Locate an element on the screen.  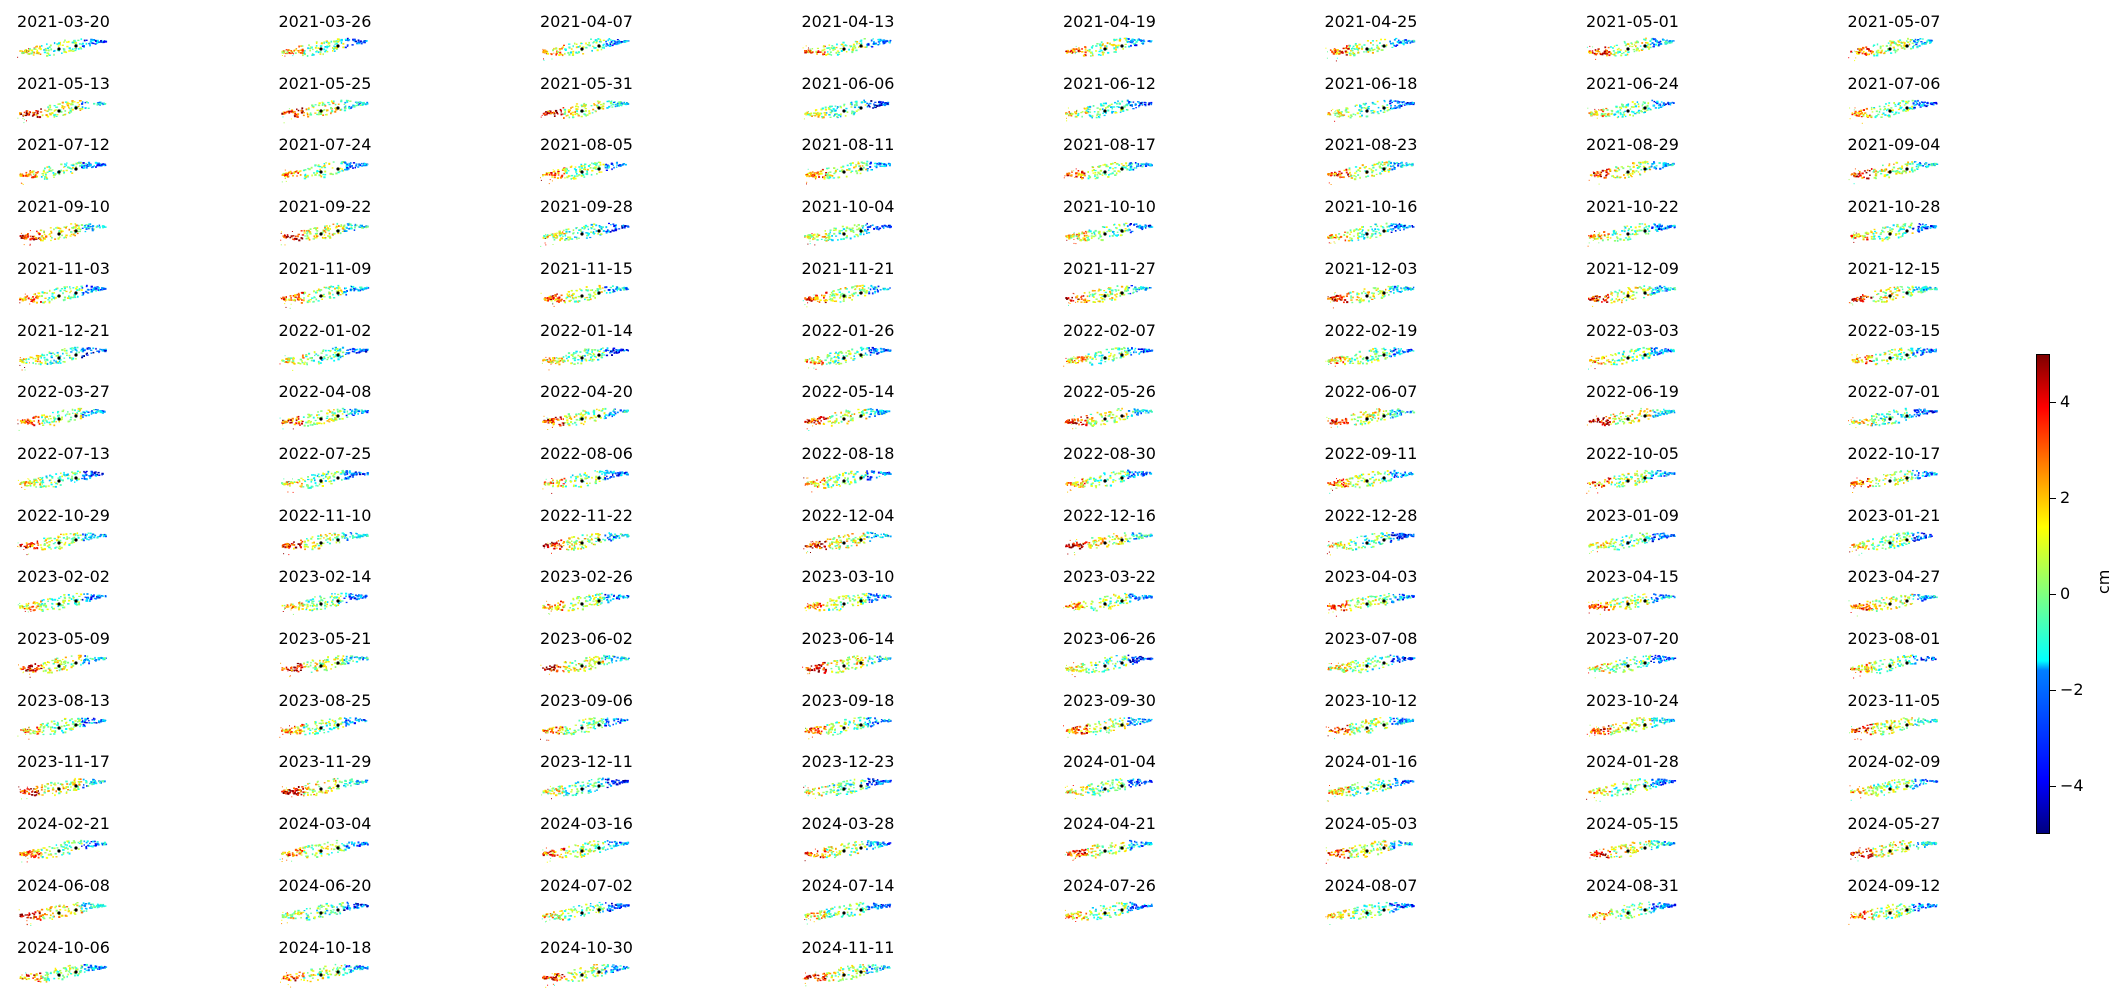
panel: 2021-05-01 is located at coordinates (1706, 43).